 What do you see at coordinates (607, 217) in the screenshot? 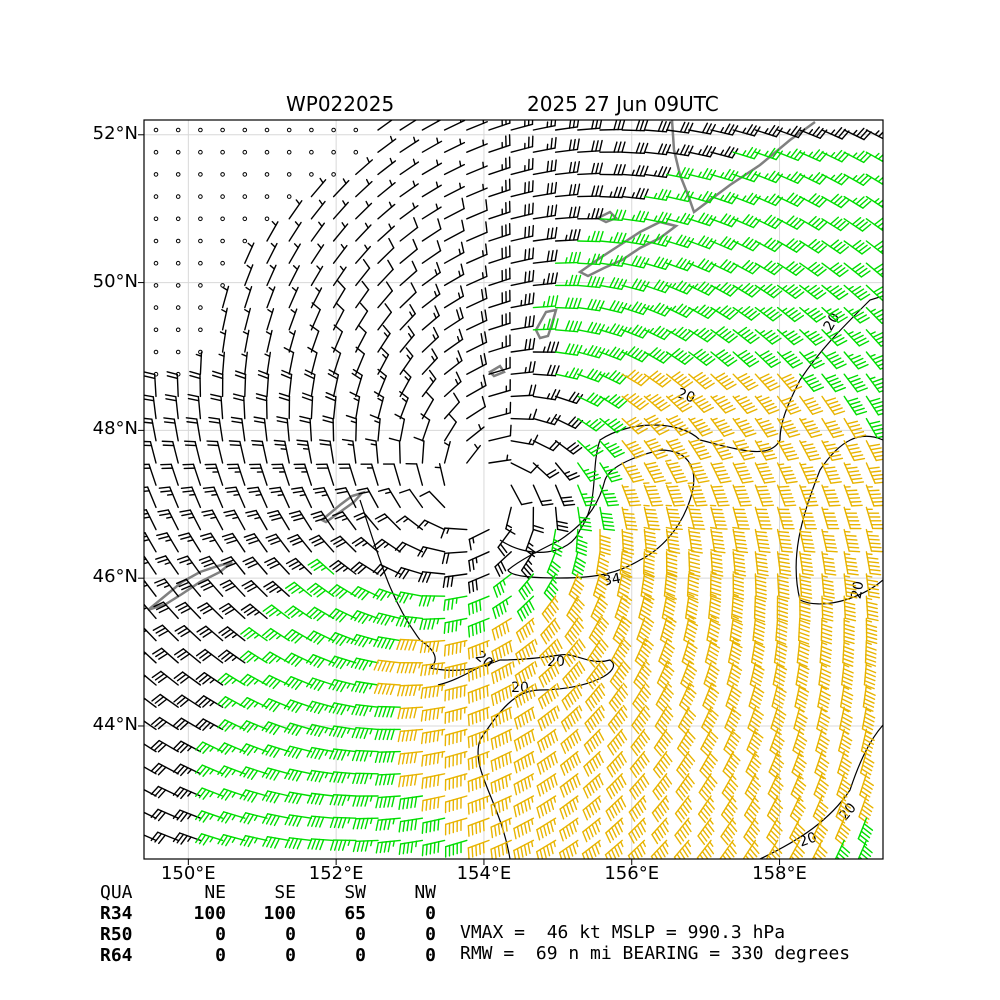
I see `kuril-island-shumshu` at bounding box center [607, 217].